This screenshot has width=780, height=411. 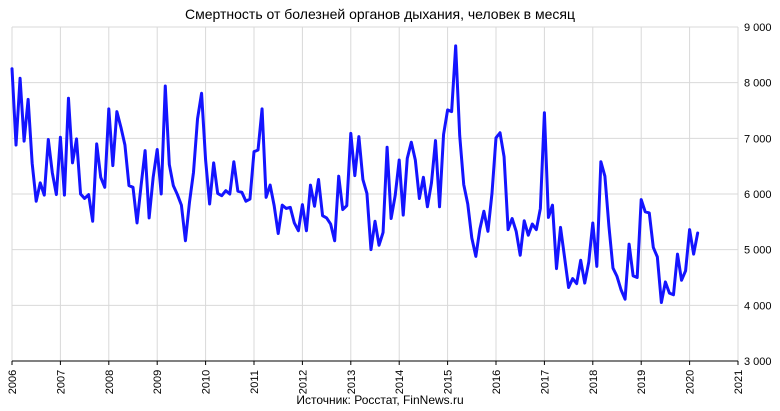 What do you see at coordinates (758, 195) in the screenshot?
I see `y-tick-label: 6 000` at bounding box center [758, 195].